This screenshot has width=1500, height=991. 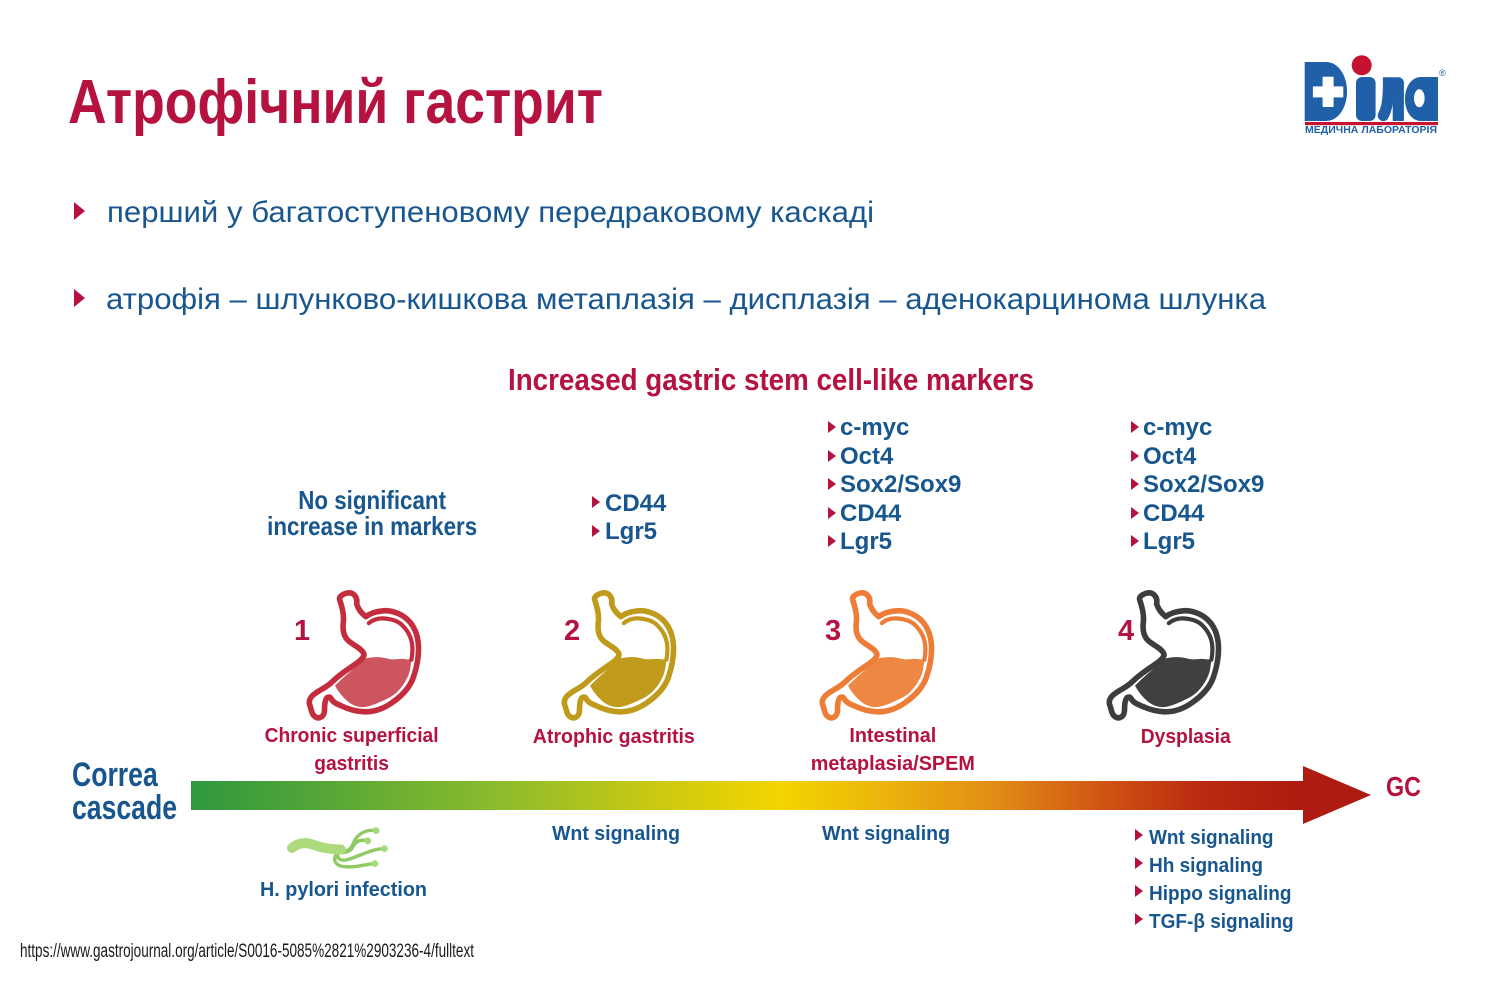 I want to click on svg-text: МЕДИЧНА ЛАБОРАТОРІЯ, so click(x=1371, y=130).